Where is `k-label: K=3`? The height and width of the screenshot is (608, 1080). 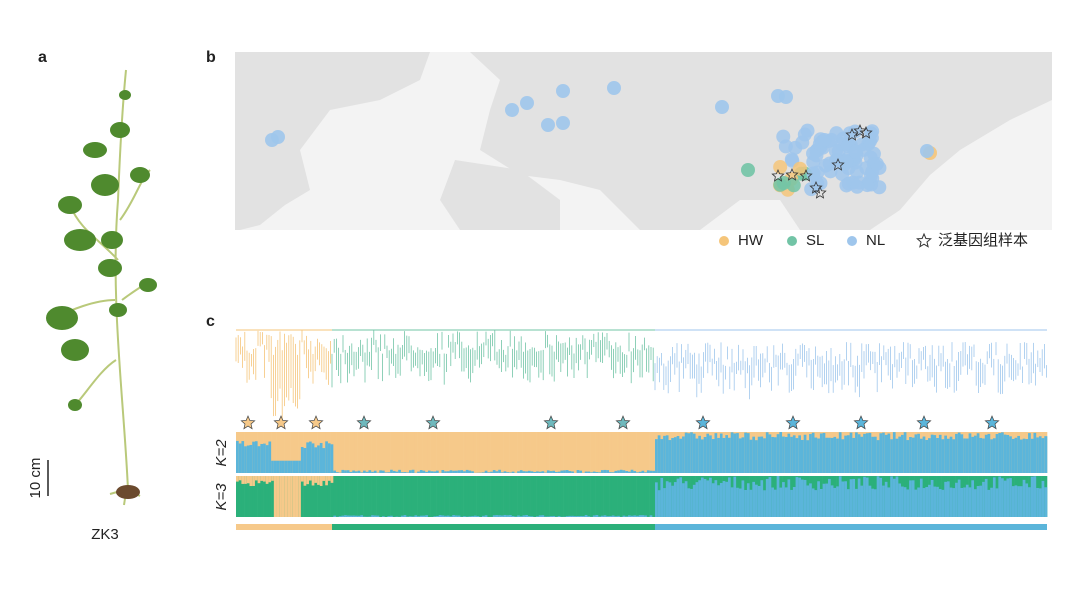
k-label: K=3 is located at coordinates (221, 497).